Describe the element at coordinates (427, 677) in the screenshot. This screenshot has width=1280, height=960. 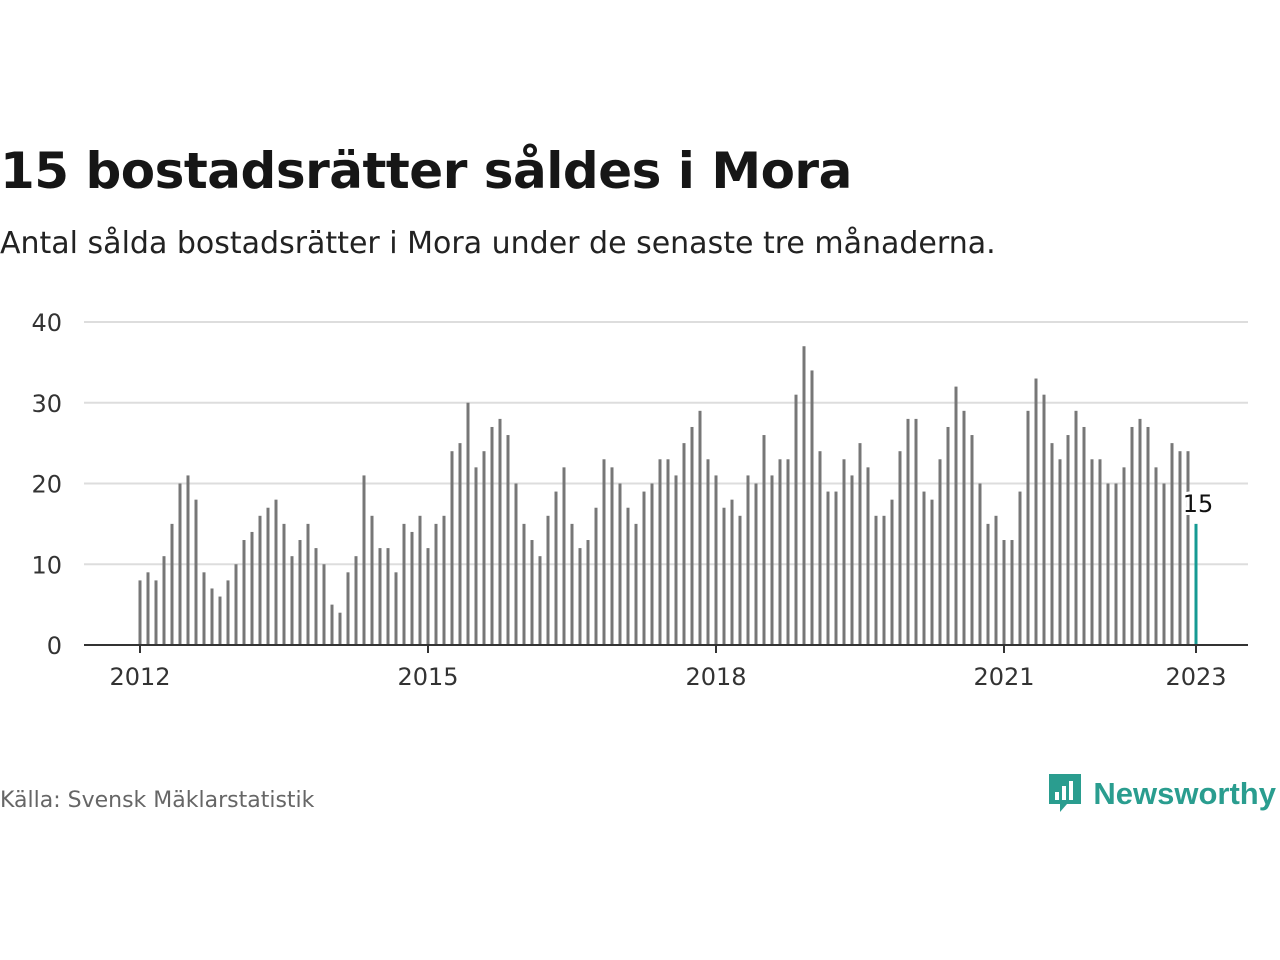
I see `x-tick-label: 2015` at that location.